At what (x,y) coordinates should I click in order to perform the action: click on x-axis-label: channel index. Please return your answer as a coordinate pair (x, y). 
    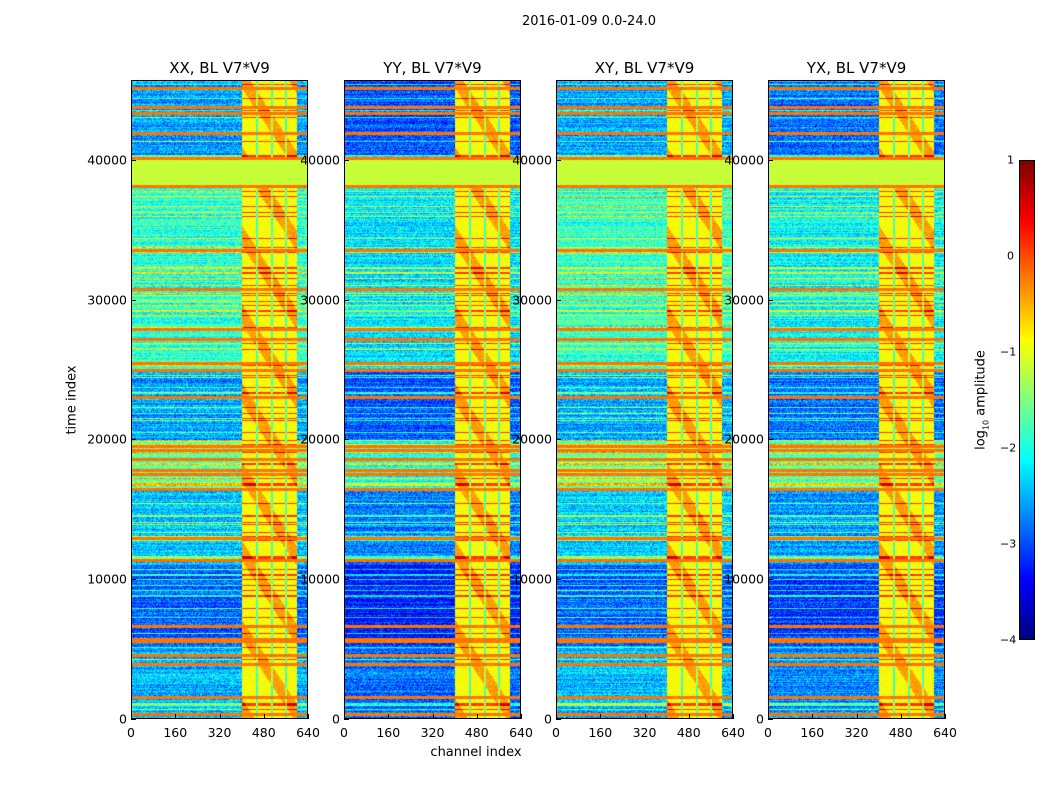
    Looking at the image, I should click on (476, 752).